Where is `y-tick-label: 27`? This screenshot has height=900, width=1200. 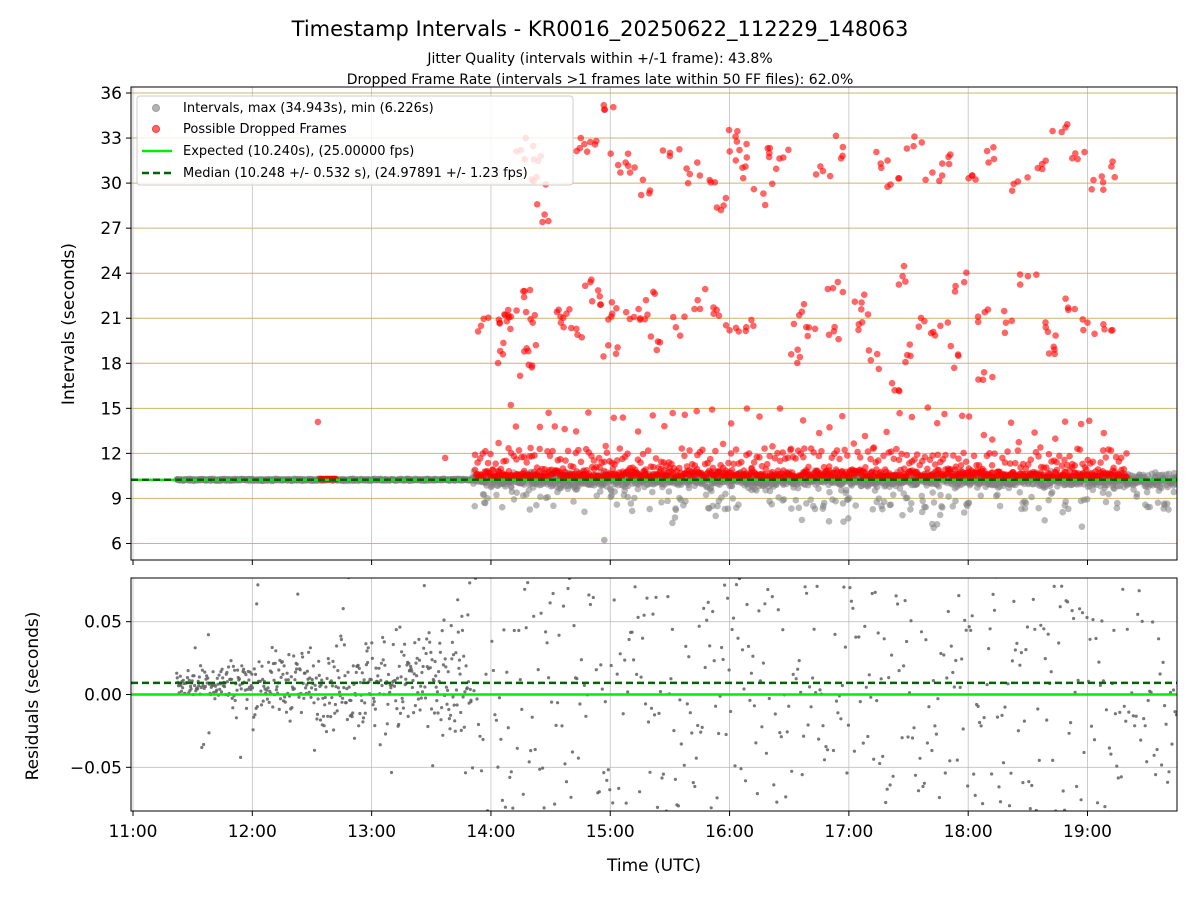 y-tick-label: 27 is located at coordinates (111, 229).